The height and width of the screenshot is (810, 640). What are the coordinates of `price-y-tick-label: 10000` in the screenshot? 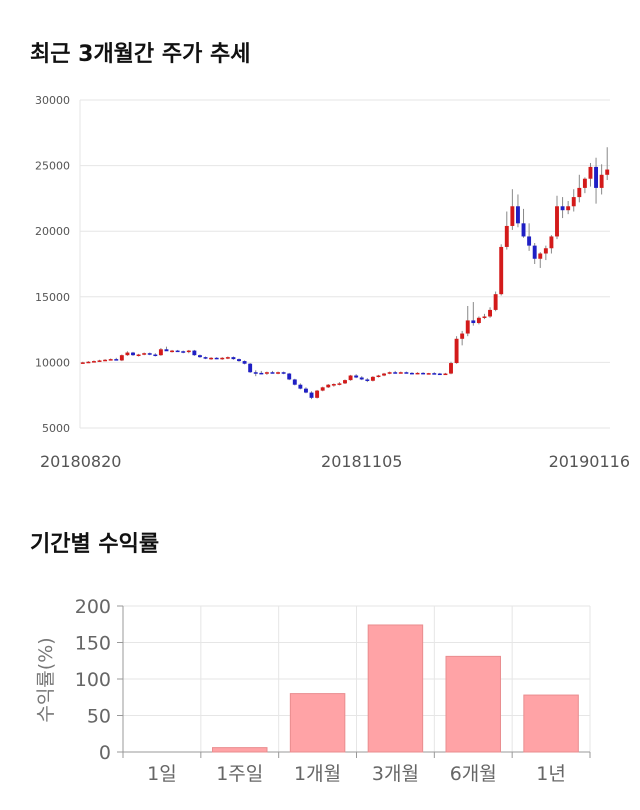 It's located at (52, 362).